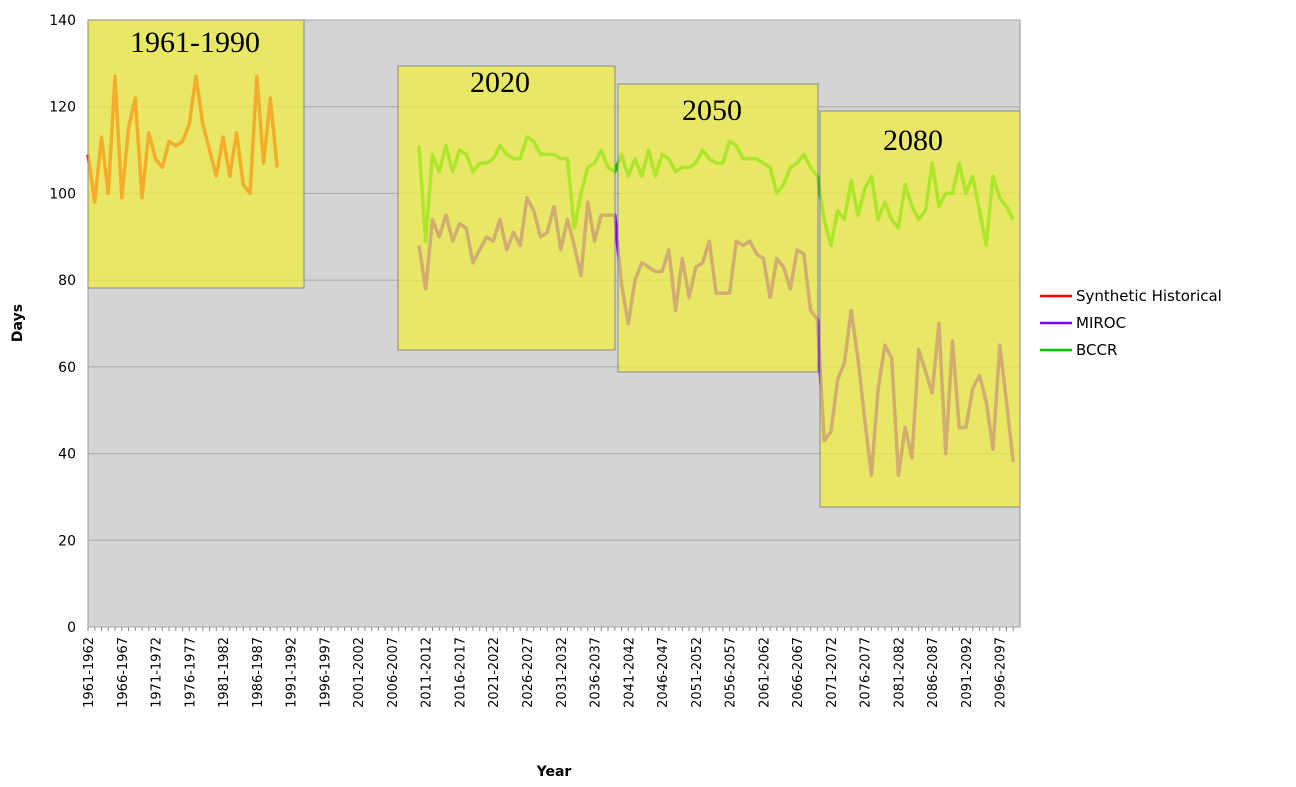 The image size is (1296, 787). What do you see at coordinates (629, 672) in the screenshot?
I see `x-tick-label: 2041-2042` at bounding box center [629, 672].